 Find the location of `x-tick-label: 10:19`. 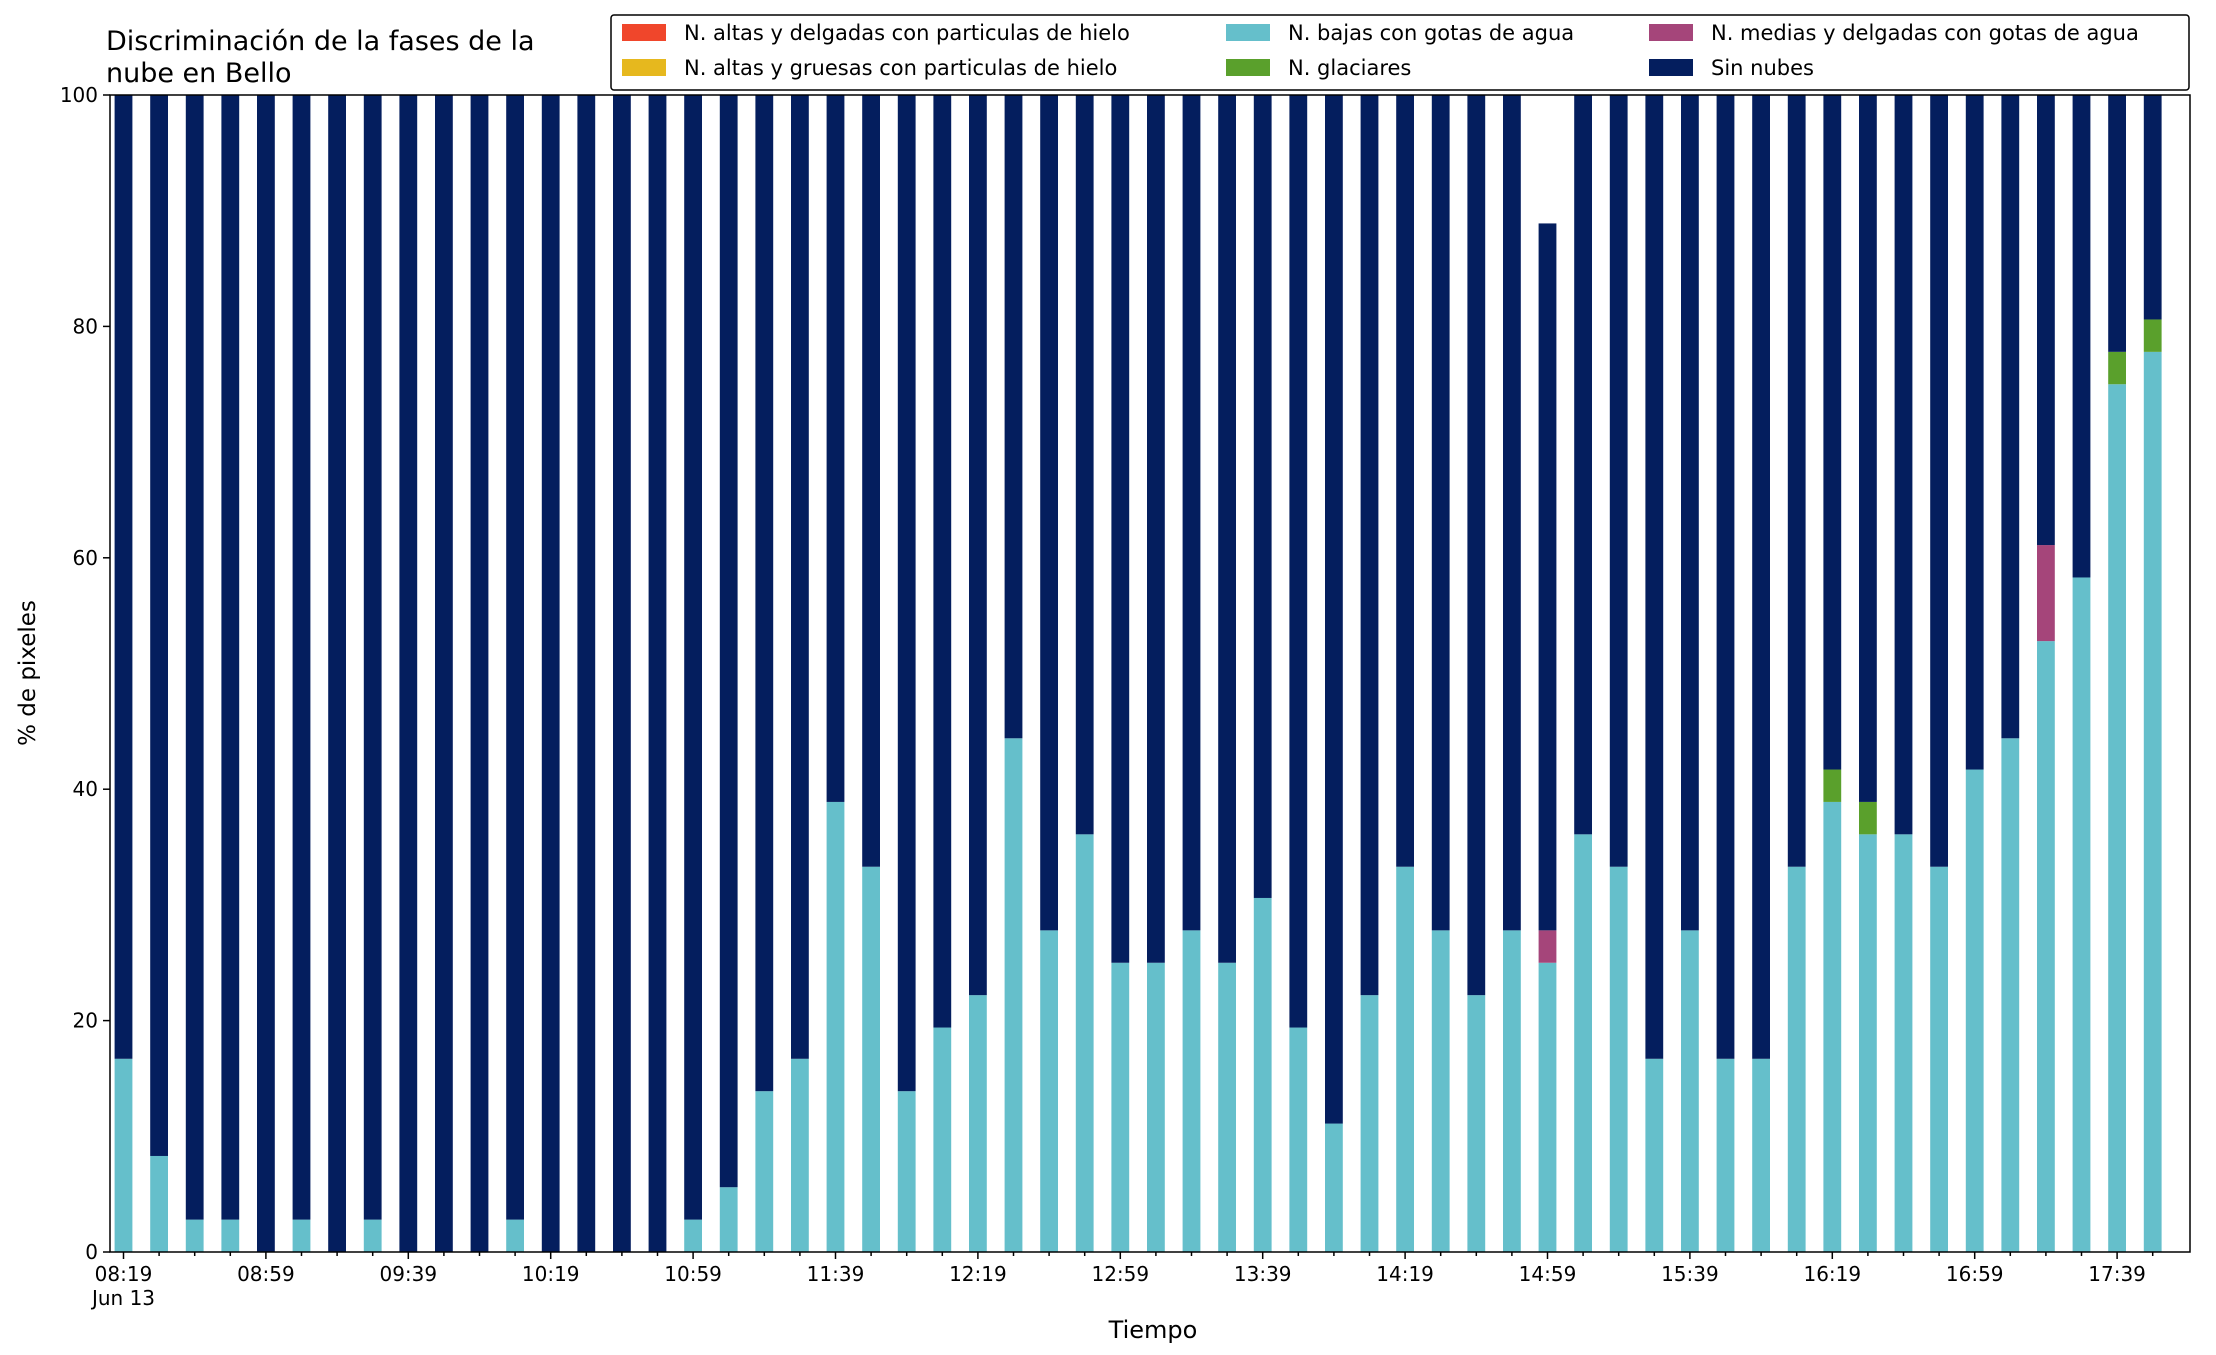

x-tick-label: 10:19 is located at coordinates (551, 1274).